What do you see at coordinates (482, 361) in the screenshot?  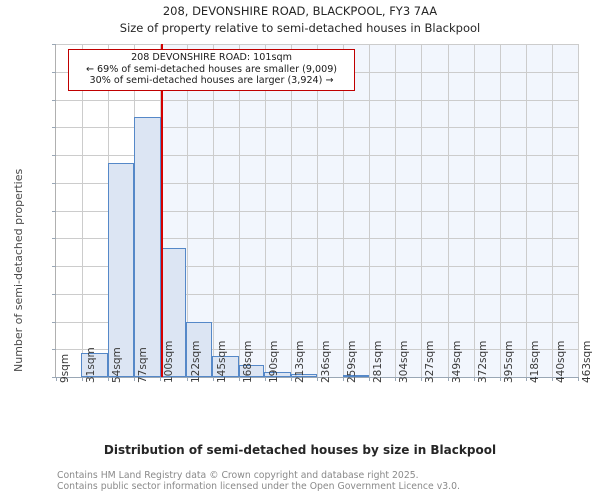 I see `x-tick-label: 372sqm` at bounding box center [482, 361].